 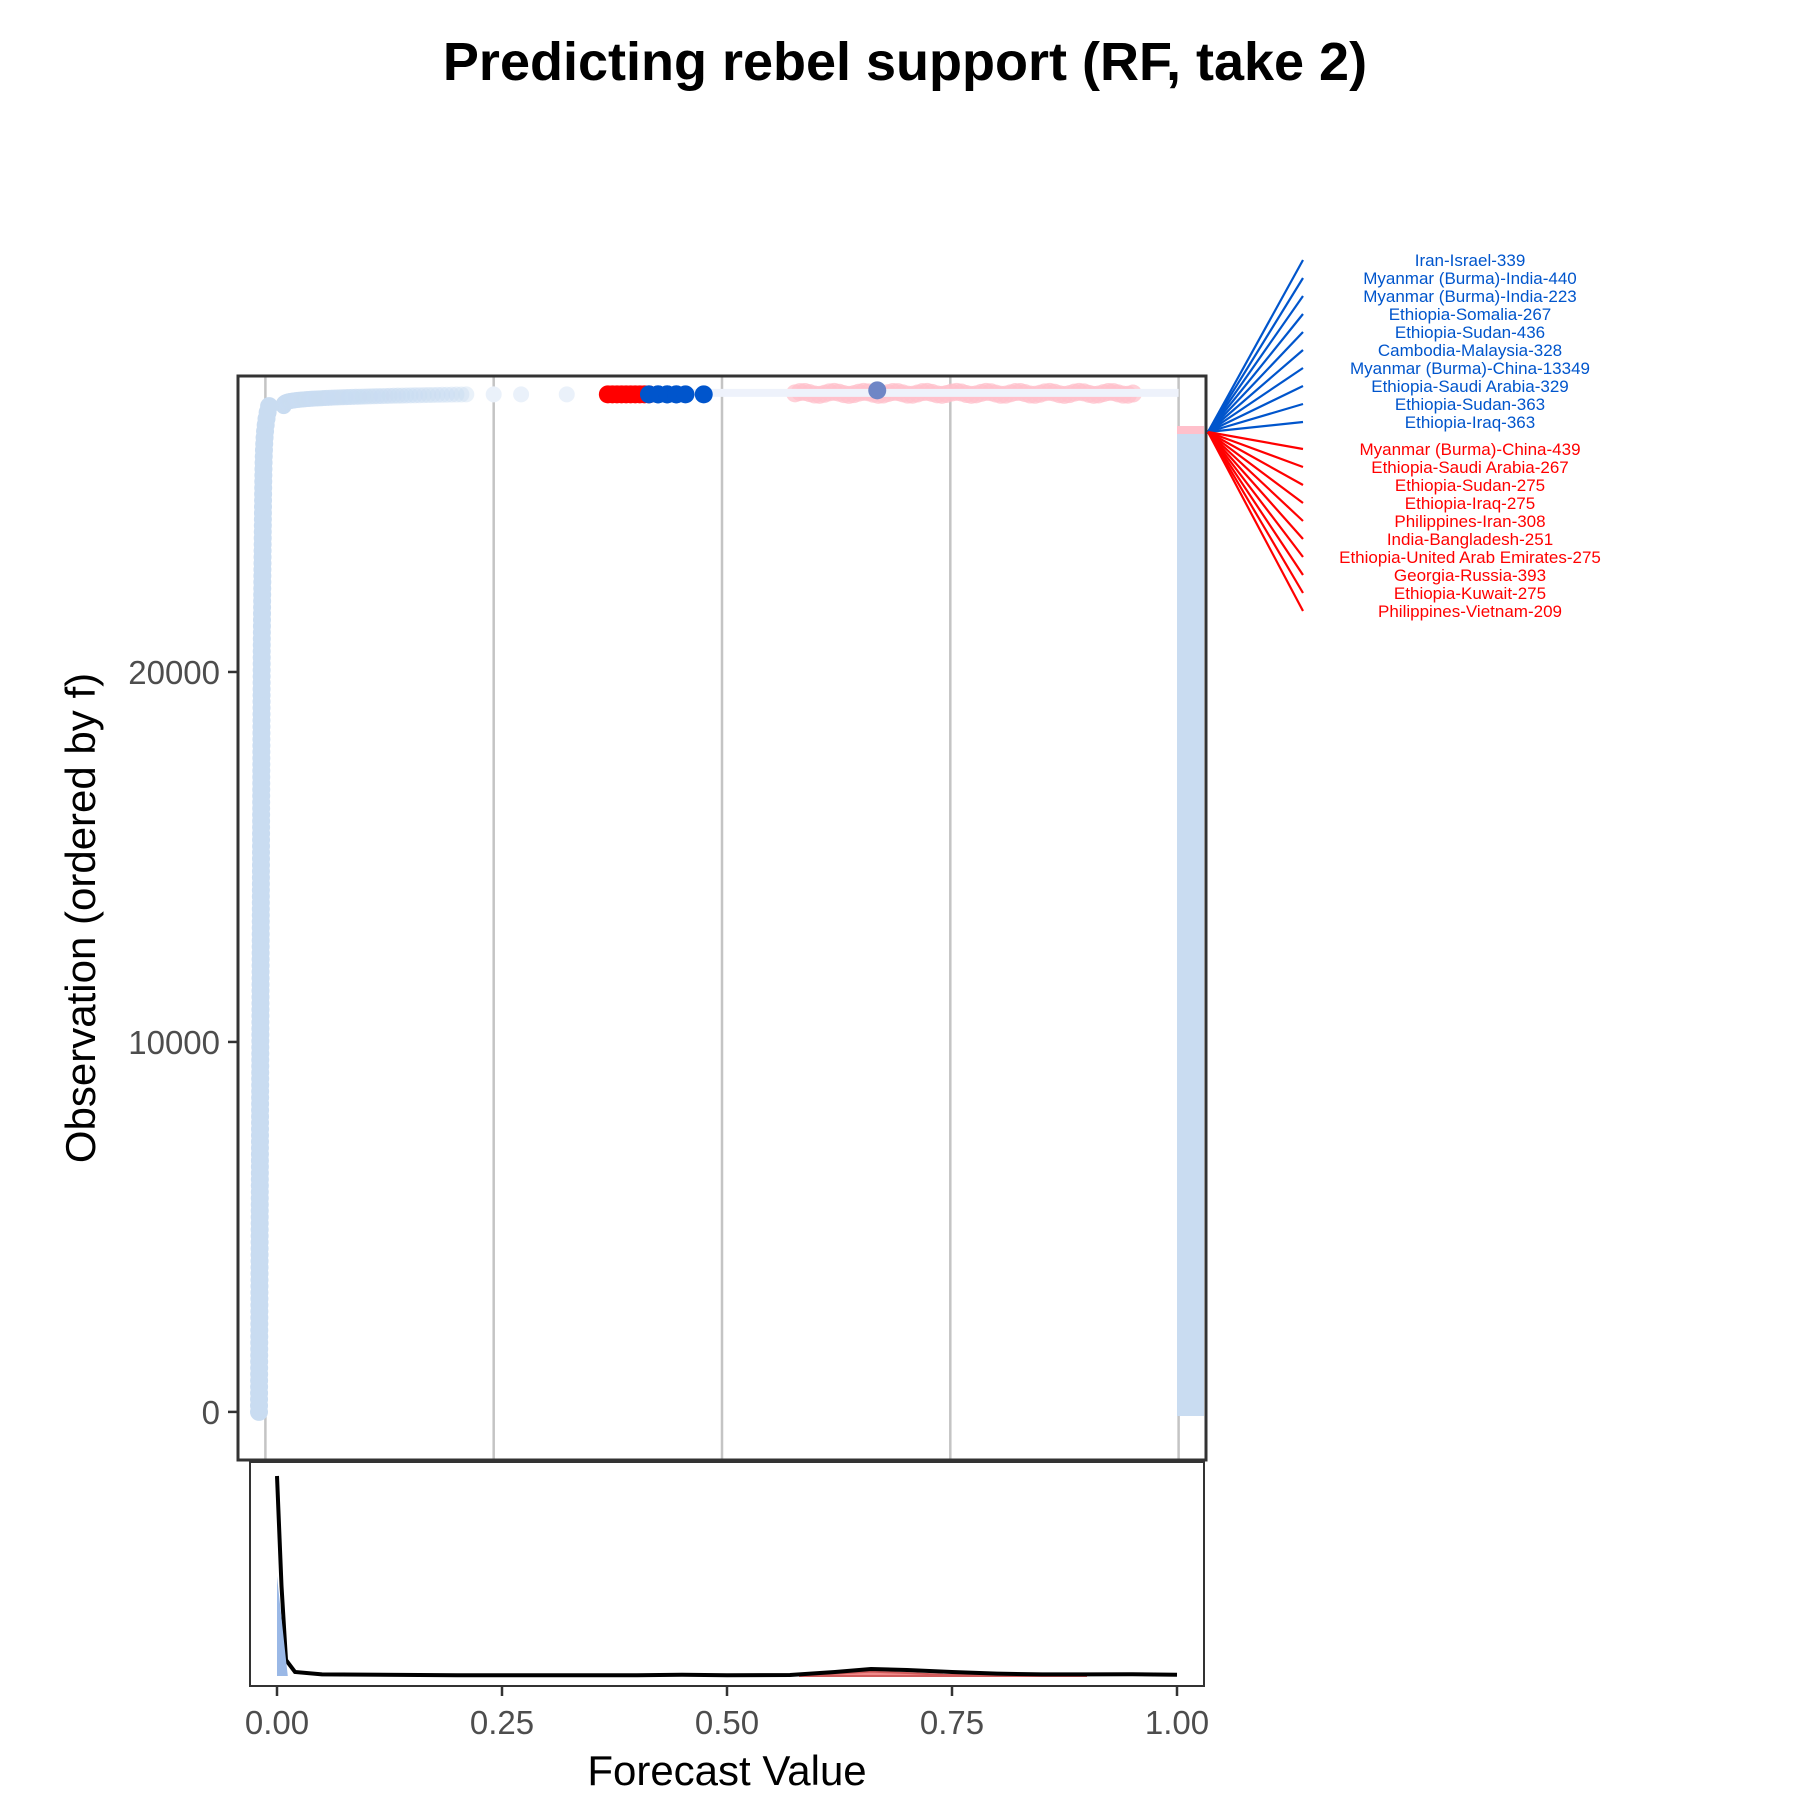 I want to click on false-positive-label: Ethiopia-Kuwait-275, so click(x=1470, y=593).